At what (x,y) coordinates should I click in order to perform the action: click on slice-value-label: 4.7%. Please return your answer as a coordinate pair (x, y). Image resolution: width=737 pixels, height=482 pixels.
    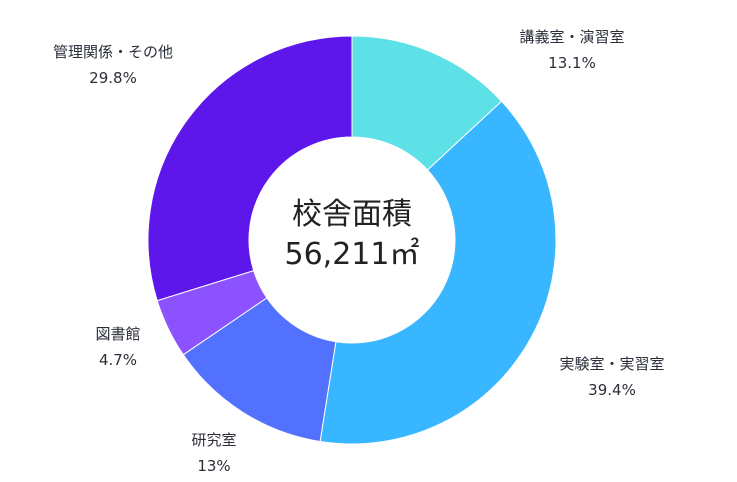
    Looking at the image, I should click on (118, 360).